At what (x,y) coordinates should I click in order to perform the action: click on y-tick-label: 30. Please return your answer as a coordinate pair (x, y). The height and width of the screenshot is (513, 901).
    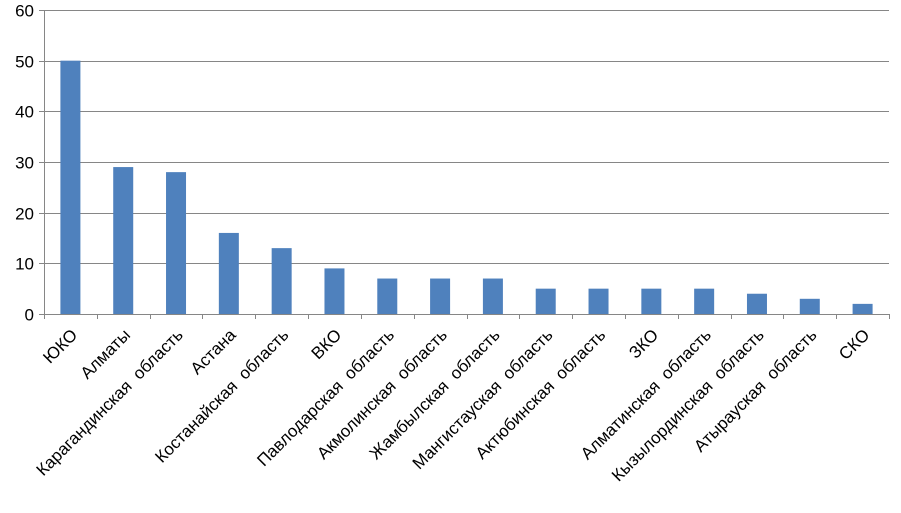
    Looking at the image, I should click on (24, 163).